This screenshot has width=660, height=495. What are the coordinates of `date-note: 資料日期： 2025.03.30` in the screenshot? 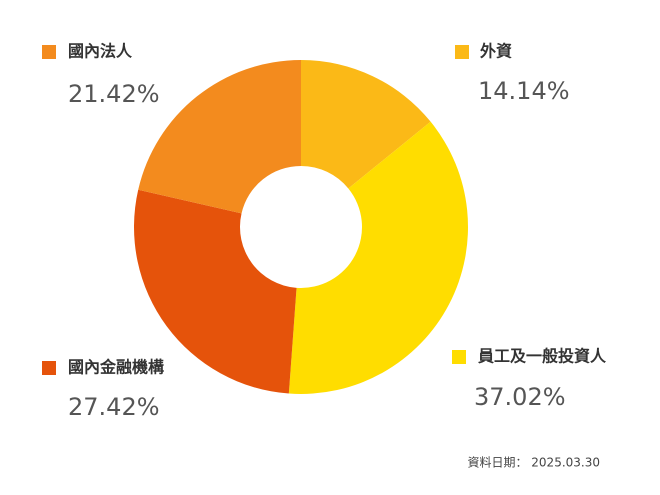 It's located at (533, 463).